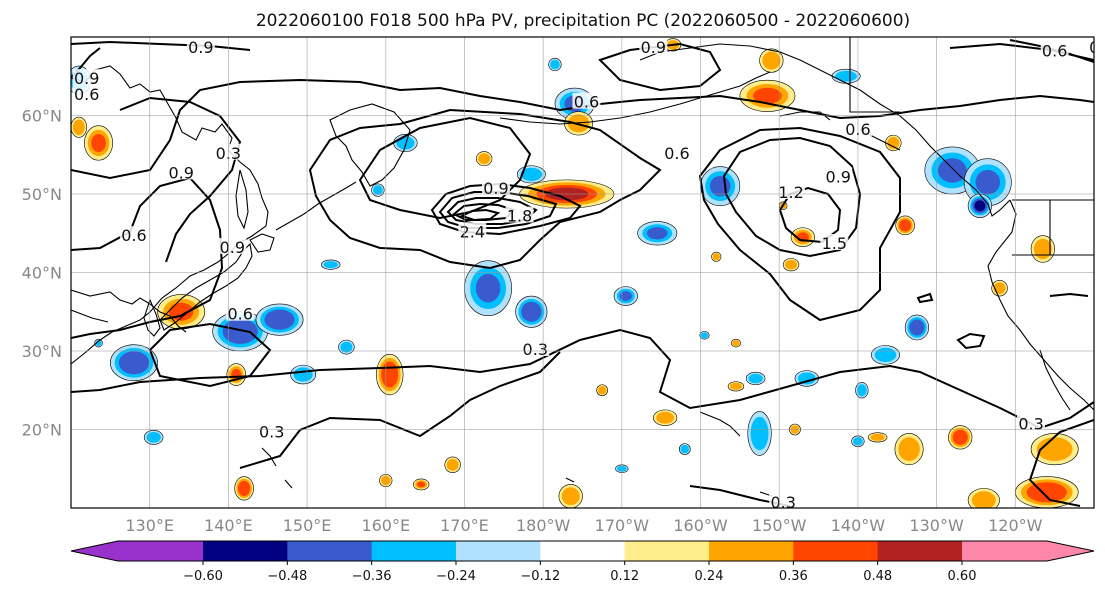 The height and width of the screenshot is (601, 1105). I want to click on asia-coastline-inner, so click(129, 311).